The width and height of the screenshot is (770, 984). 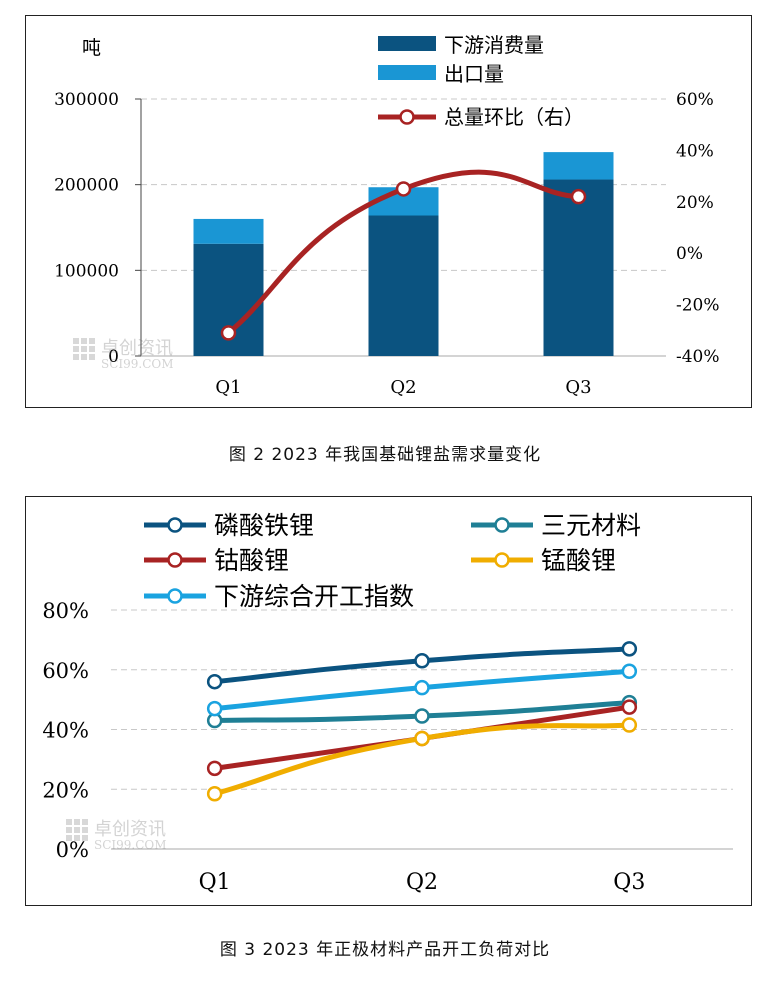 I want to click on y-tick-label: 300000, so click(x=86, y=100).